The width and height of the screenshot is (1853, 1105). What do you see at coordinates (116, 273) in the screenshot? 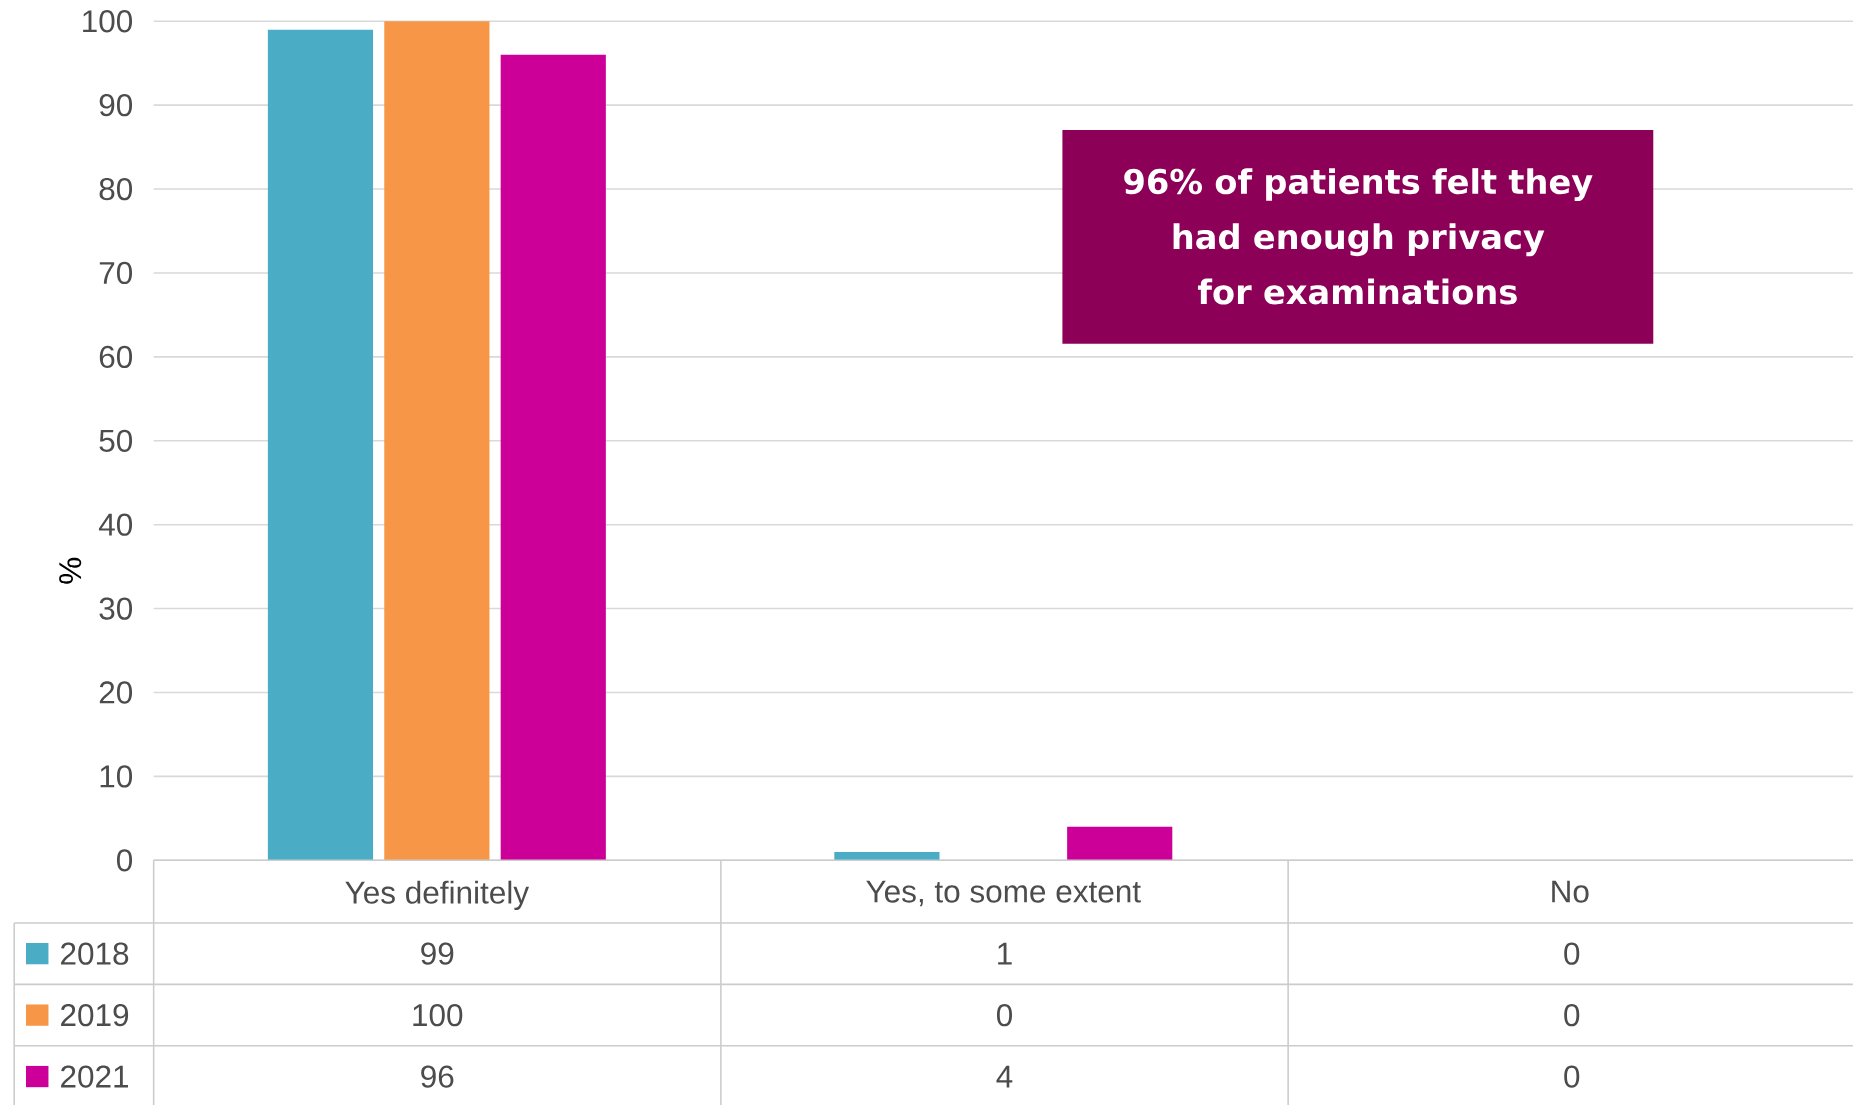
I see `y-tick-label: 70` at bounding box center [116, 273].